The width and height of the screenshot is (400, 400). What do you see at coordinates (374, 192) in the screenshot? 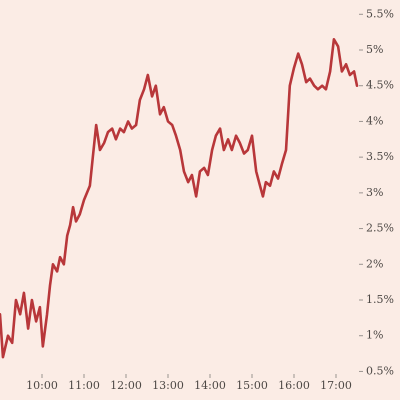
I see `y-tick-label: 3%` at bounding box center [374, 192].